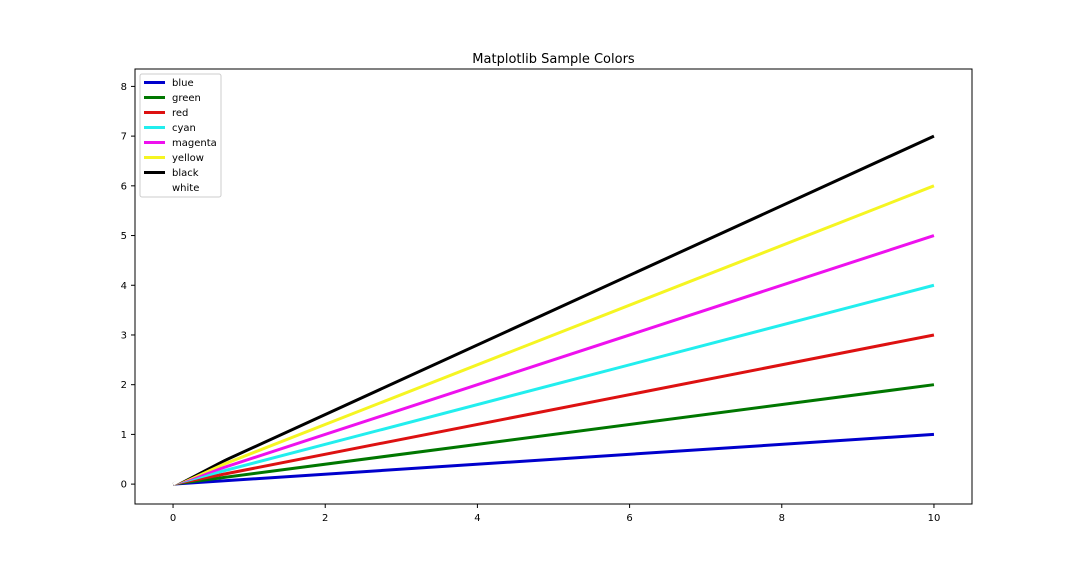 The height and width of the screenshot is (576, 1080). I want to click on x-axis: 0 2 4 6 8 10, so click(555, 514).